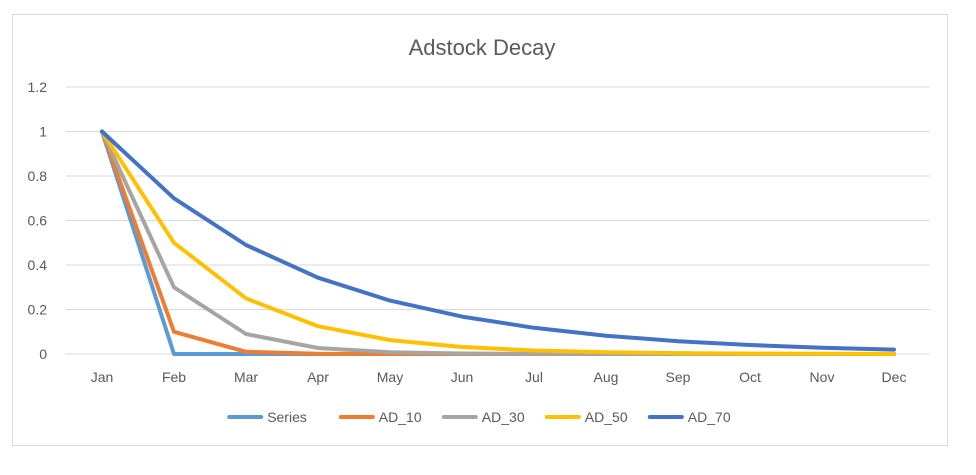  Describe the element at coordinates (894, 377) in the screenshot. I see `x-tick-label: Dec` at that location.